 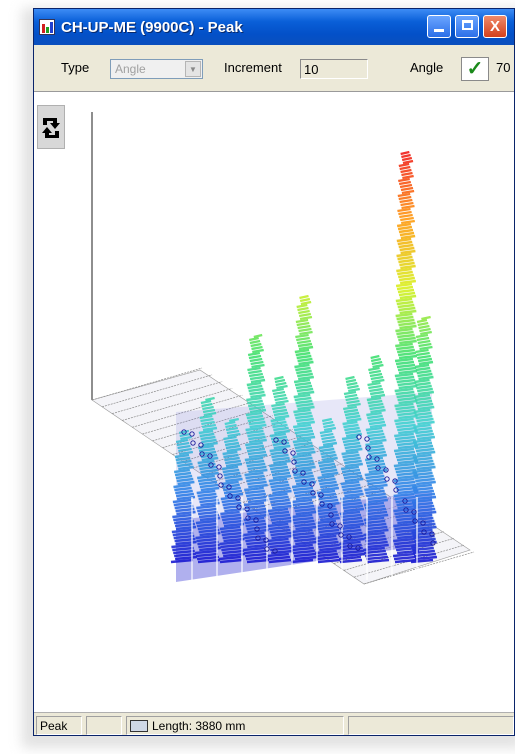 I want to click on minimize-button, so click(x=439, y=26).